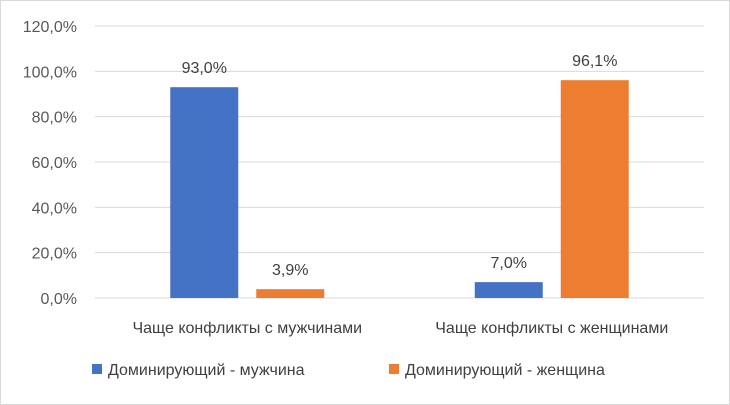  Describe the element at coordinates (50, 27) in the screenshot. I see `y-tick-label: 120,0%` at that location.